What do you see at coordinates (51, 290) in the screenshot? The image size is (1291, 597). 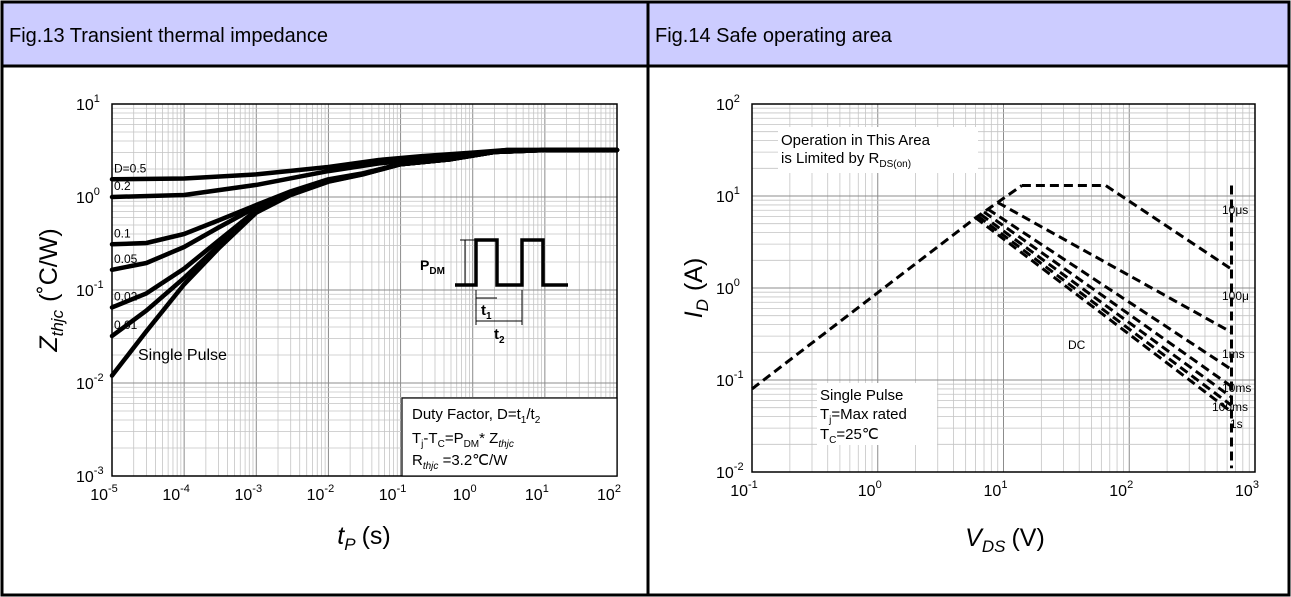 I see `y-axis-title: Zthjc(˚C/W)` at bounding box center [51, 290].